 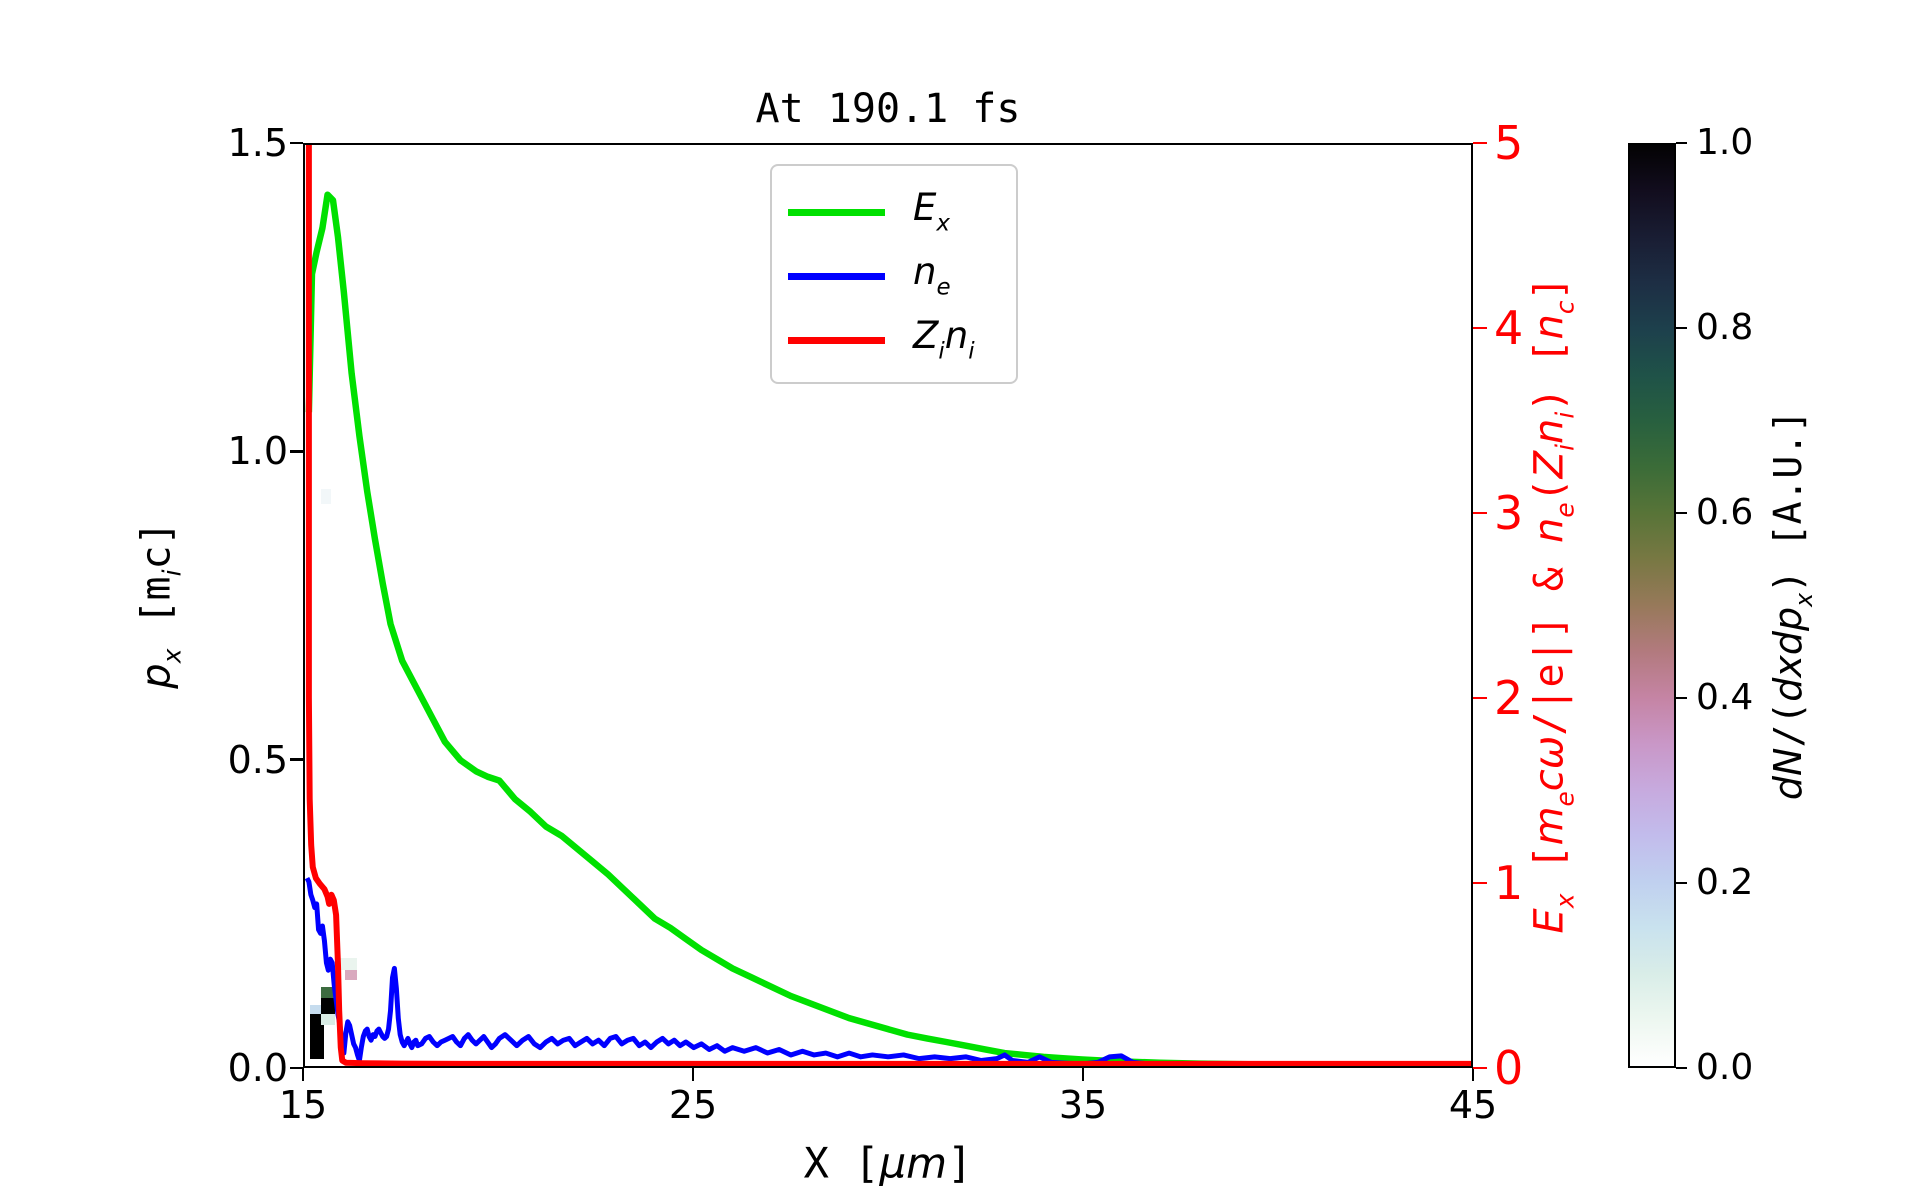 I want to click on y-axis-label-left: px [mic], so click(x=159, y=604).